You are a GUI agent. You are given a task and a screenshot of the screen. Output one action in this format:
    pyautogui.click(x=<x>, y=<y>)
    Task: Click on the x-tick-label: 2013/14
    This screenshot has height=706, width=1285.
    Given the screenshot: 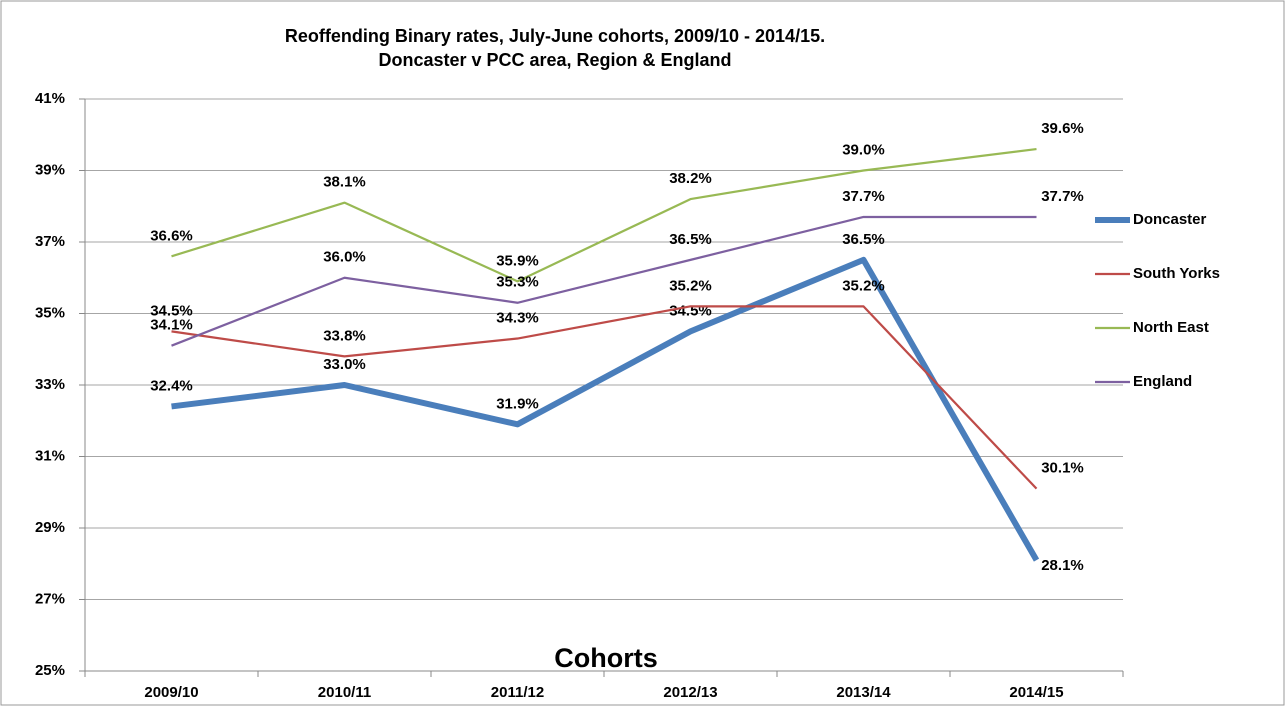 What is the action you would take?
    pyautogui.click(x=863, y=692)
    